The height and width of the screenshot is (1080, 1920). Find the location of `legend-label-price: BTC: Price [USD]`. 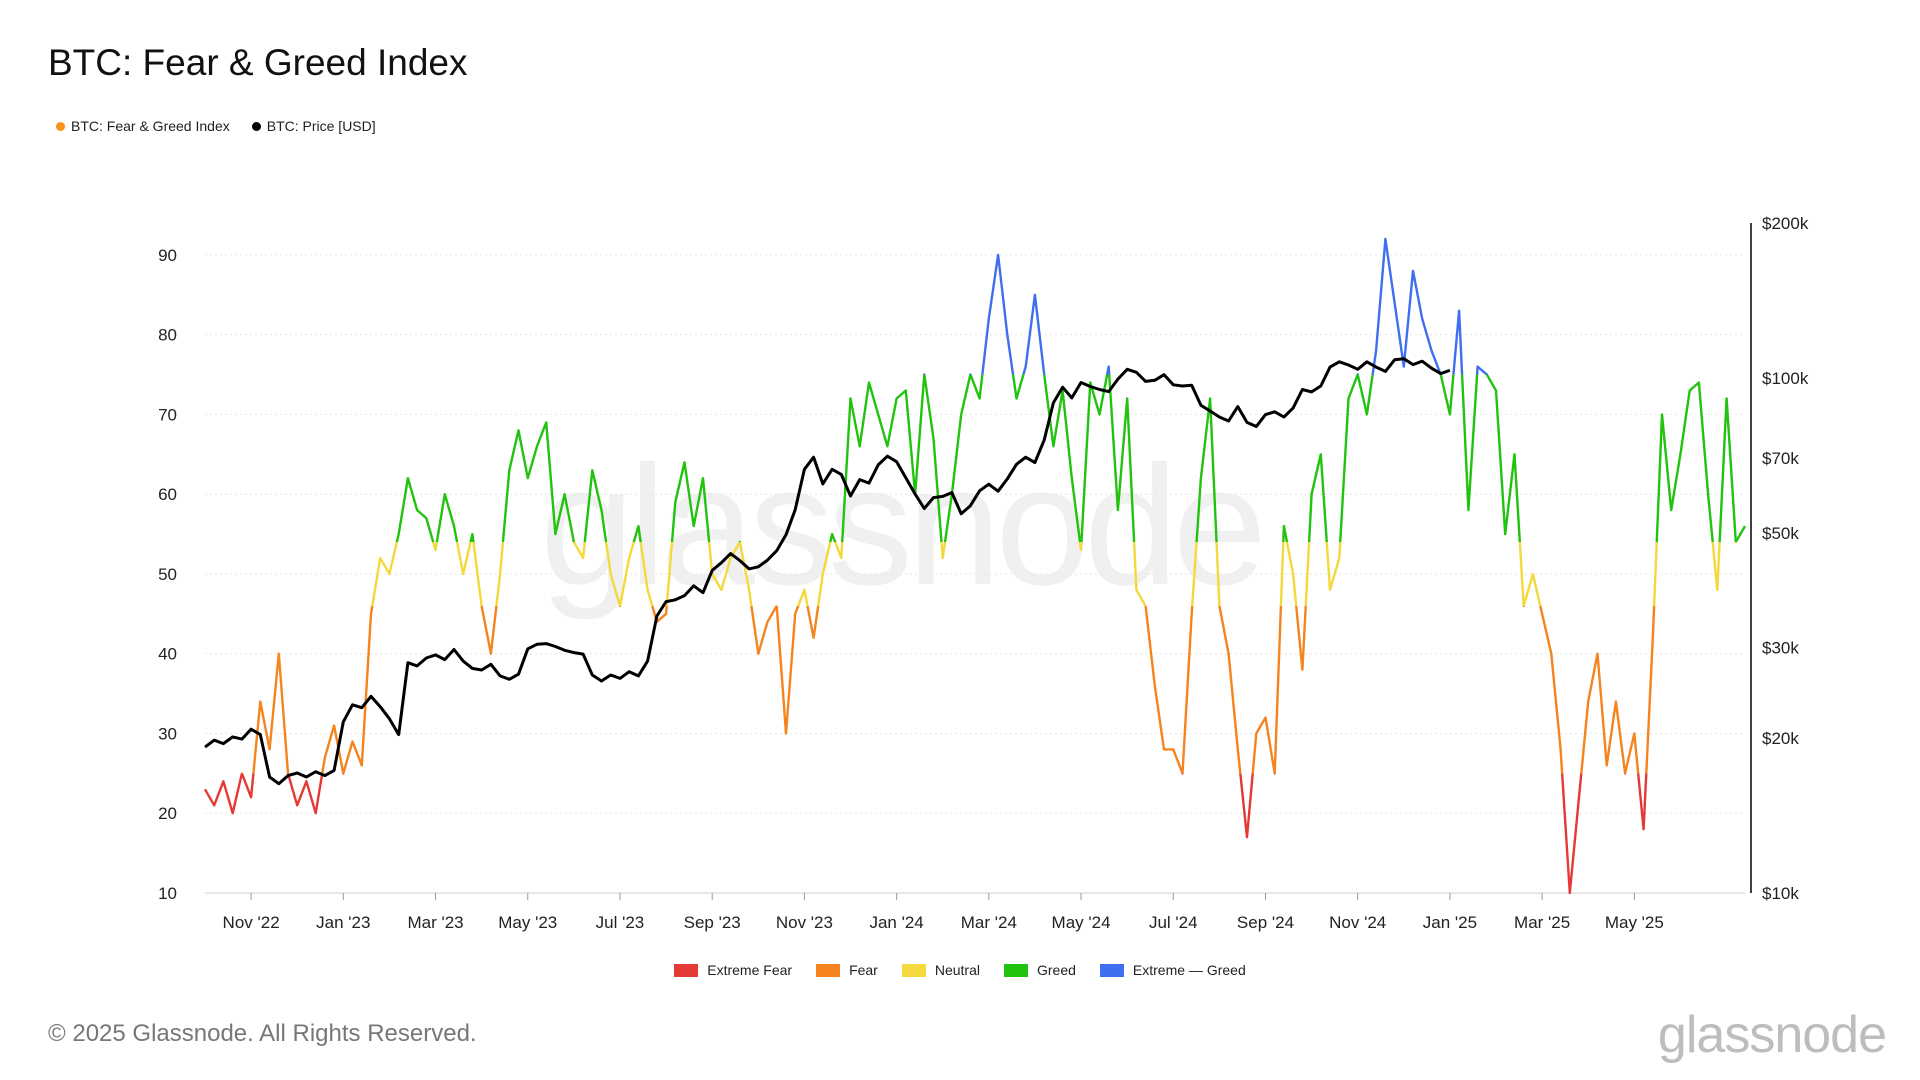

legend-label-price: BTC: Price [USD] is located at coordinates (321, 126).